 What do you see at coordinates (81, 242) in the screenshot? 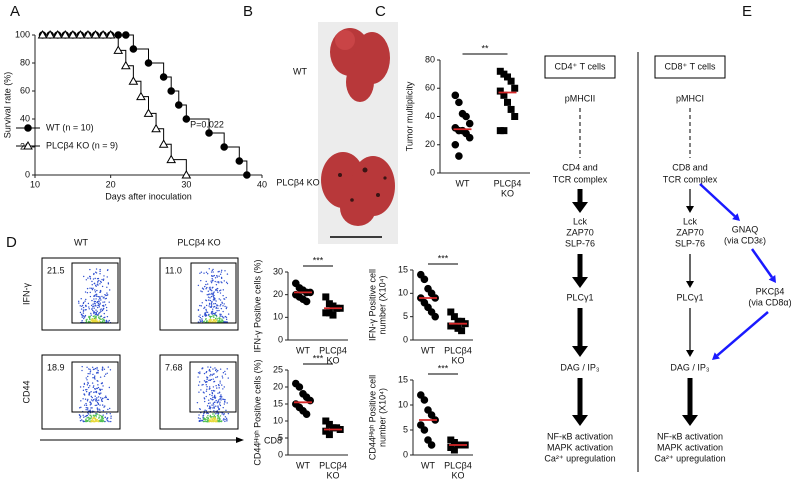
I see `column-label: WT` at bounding box center [81, 242].